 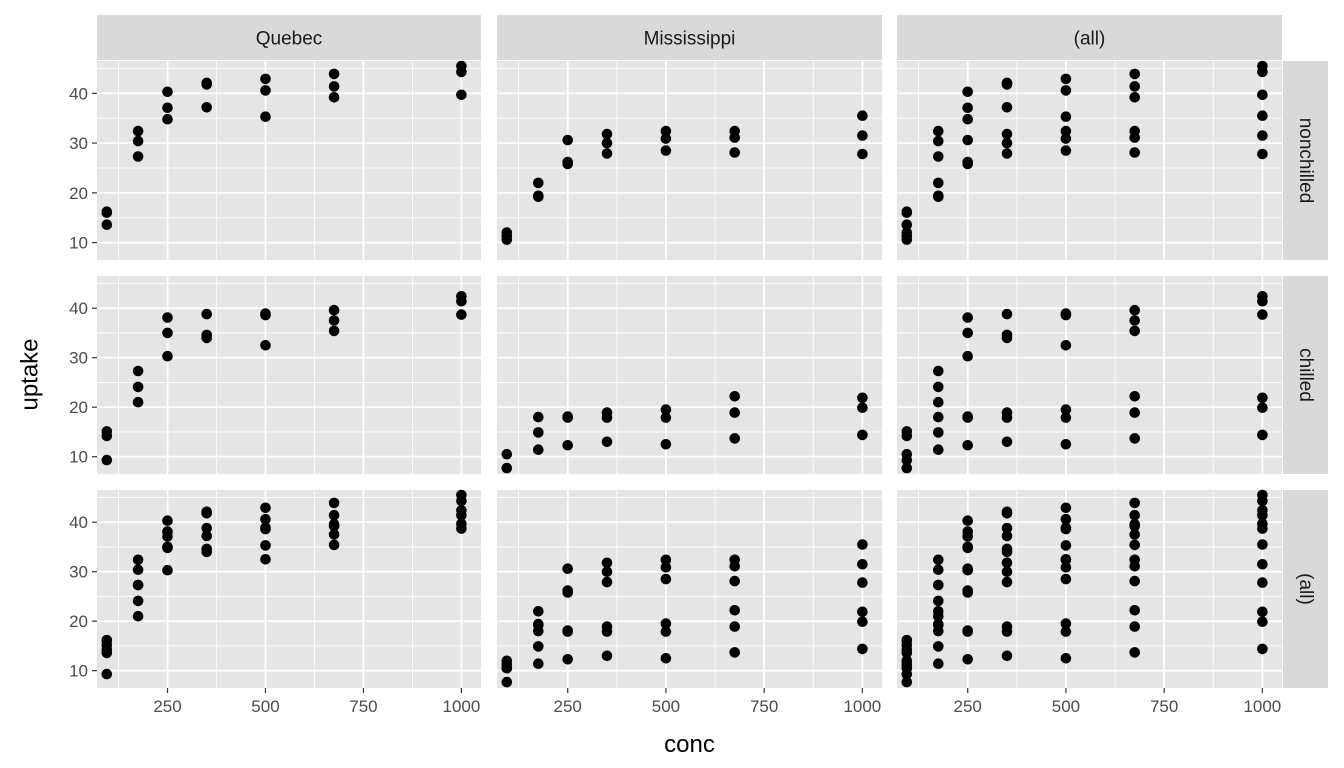 What do you see at coordinates (78, 243) in the screenshot?
I see `y-tick-label: 10` at bounding box center [78, 243].